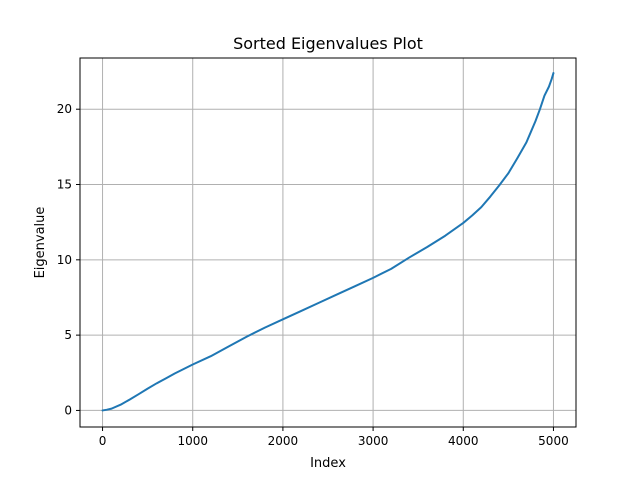 The height and width of the screenshot is (480, 640). I want to click on x-tick-label: 3000, so click(373, 441).